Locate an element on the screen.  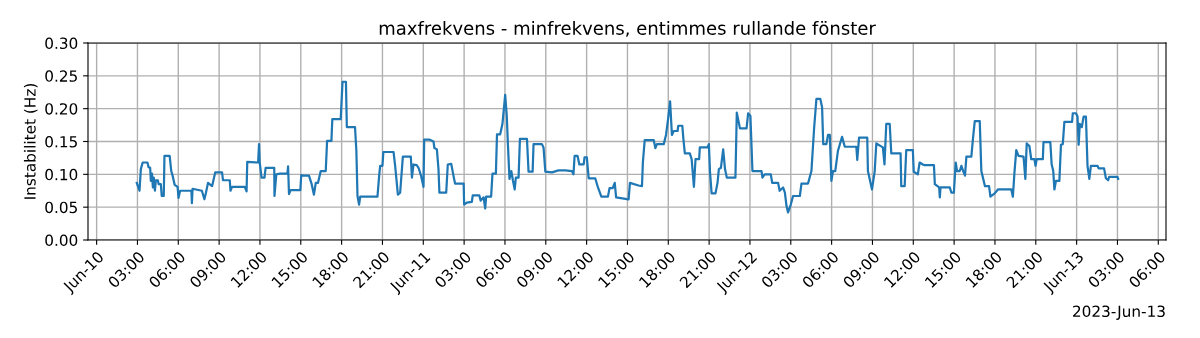
chart-title: maxfrekvens - minfrekvens, entimmes rullande fönster is located at coordinates (627, 28).